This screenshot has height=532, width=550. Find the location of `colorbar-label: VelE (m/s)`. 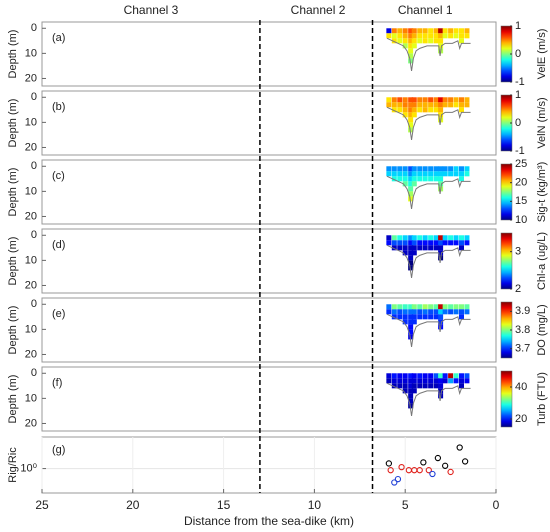

colorbar-label: VelE (m/s) is located at coordinates (542, 54).